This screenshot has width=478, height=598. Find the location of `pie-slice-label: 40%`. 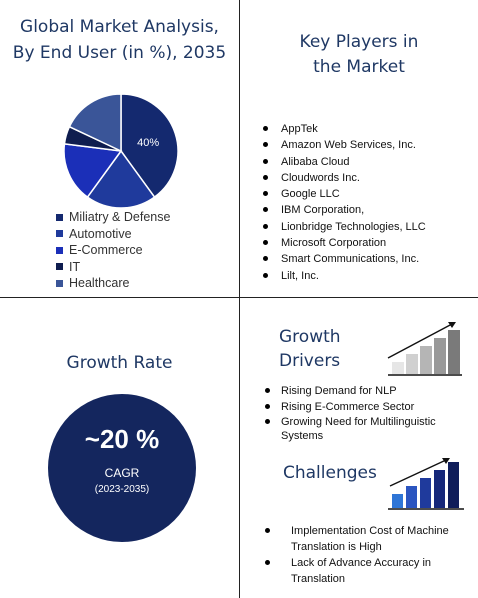

pie-slice-label: 40% is located at coordinates (148, 143).